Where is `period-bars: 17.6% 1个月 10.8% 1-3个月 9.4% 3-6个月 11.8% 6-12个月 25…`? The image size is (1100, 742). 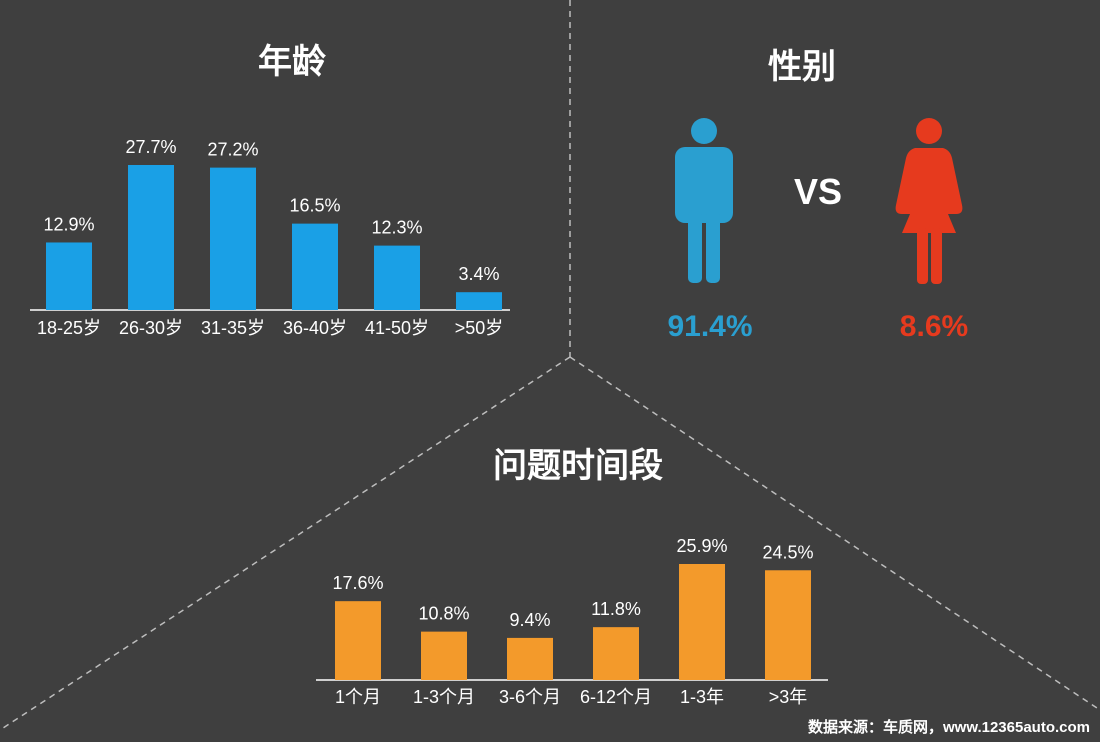 period-bars: 17.6% 1个月 10.8% 1-3个月 9.4% 3-6个月 11.8% 6-12个月 25… is located at coordinates (572, 621).